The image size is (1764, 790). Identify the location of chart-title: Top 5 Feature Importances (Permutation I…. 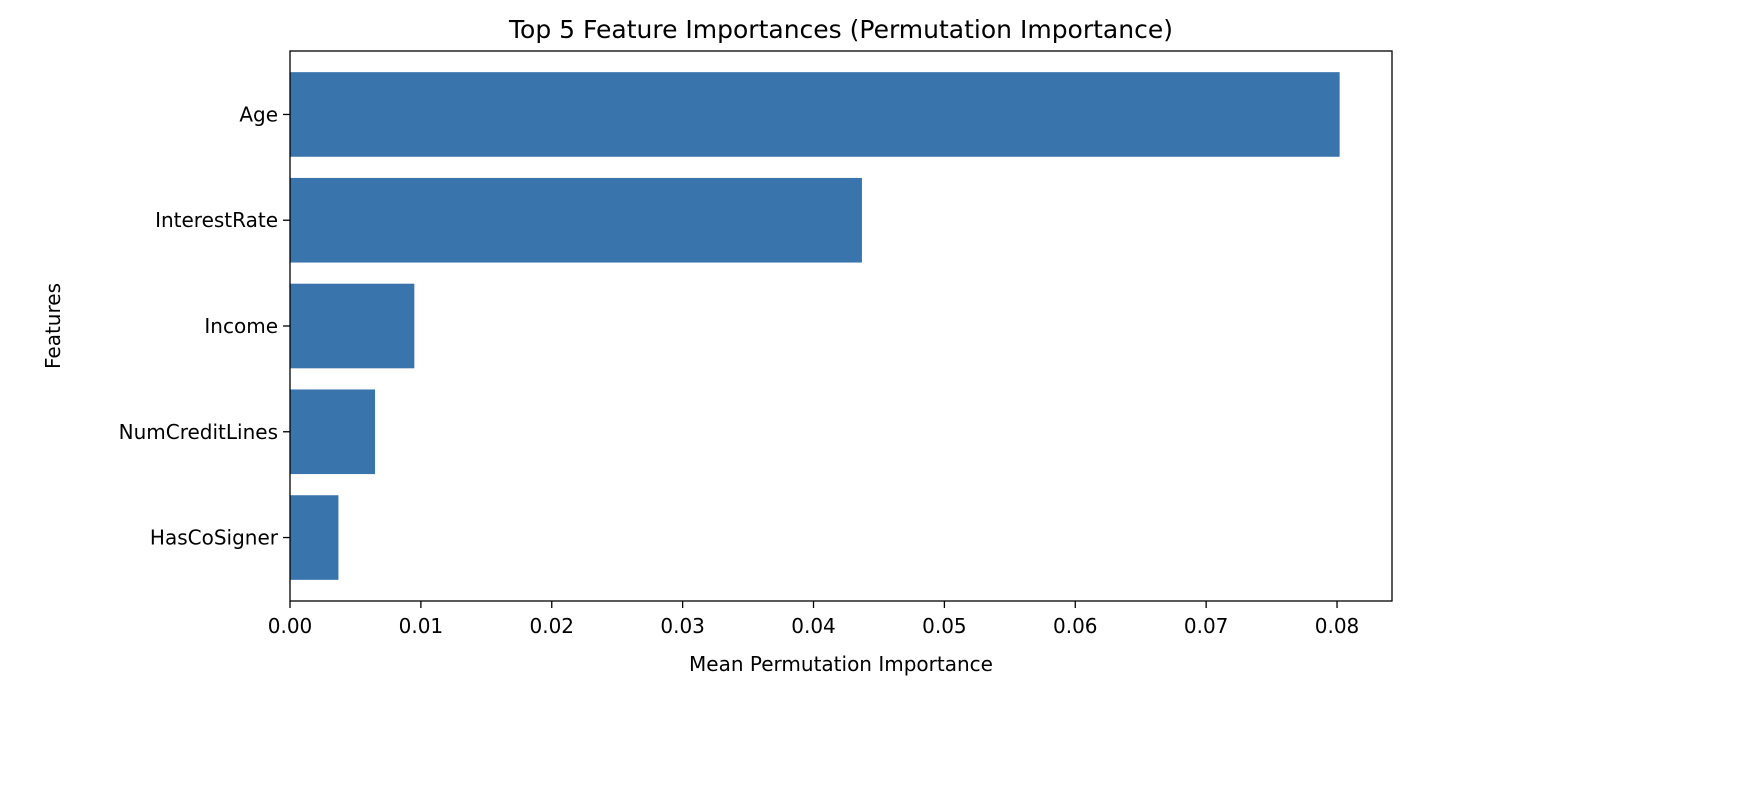
(840, 29).